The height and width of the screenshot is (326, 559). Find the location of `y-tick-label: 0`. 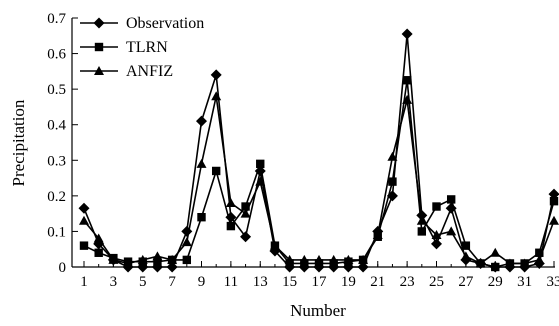

y-tick-label: 0 is located at coordinates (63, 268).